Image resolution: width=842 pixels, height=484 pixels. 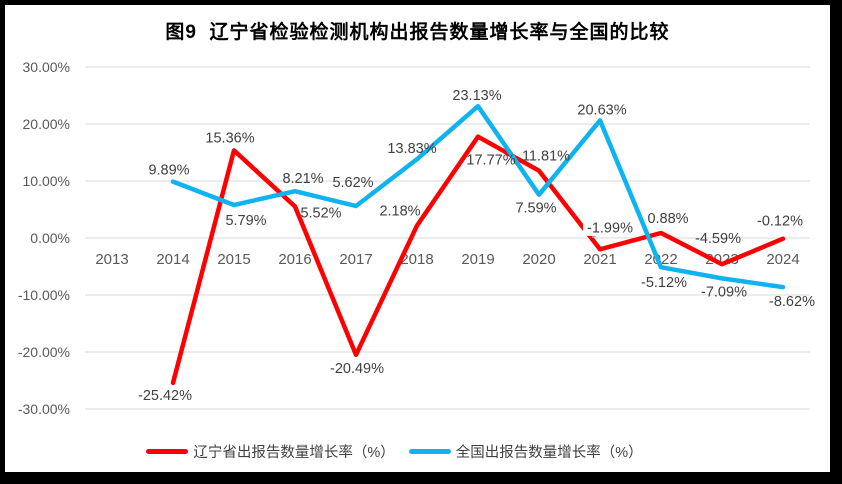 I want to click on legend: 辽宁省出报告数量增长率（%） 全国出报告数量增长率（%）, so click(x=406, y=451).